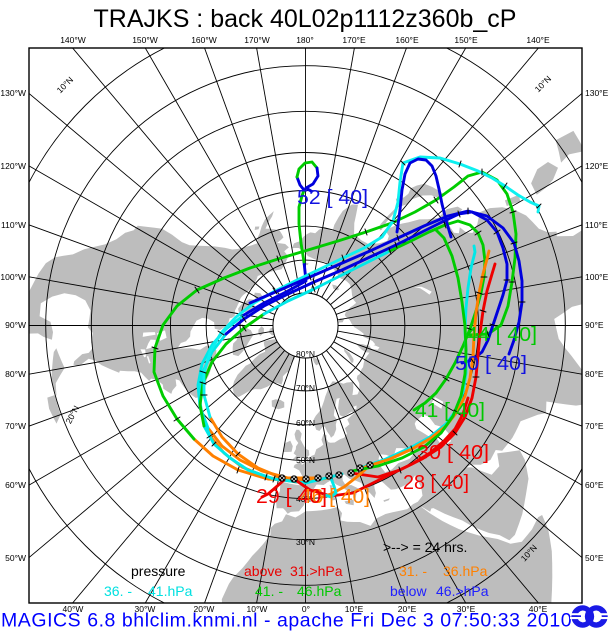 The width and height of the screenshot is (609, 636). I want to click on svg-text: 110°E, so click(596, 225).